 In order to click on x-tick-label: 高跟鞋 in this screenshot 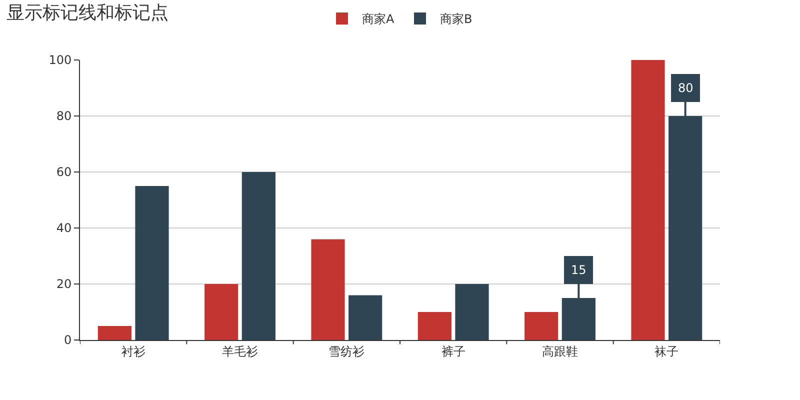, I will do `click(560, 351)`.